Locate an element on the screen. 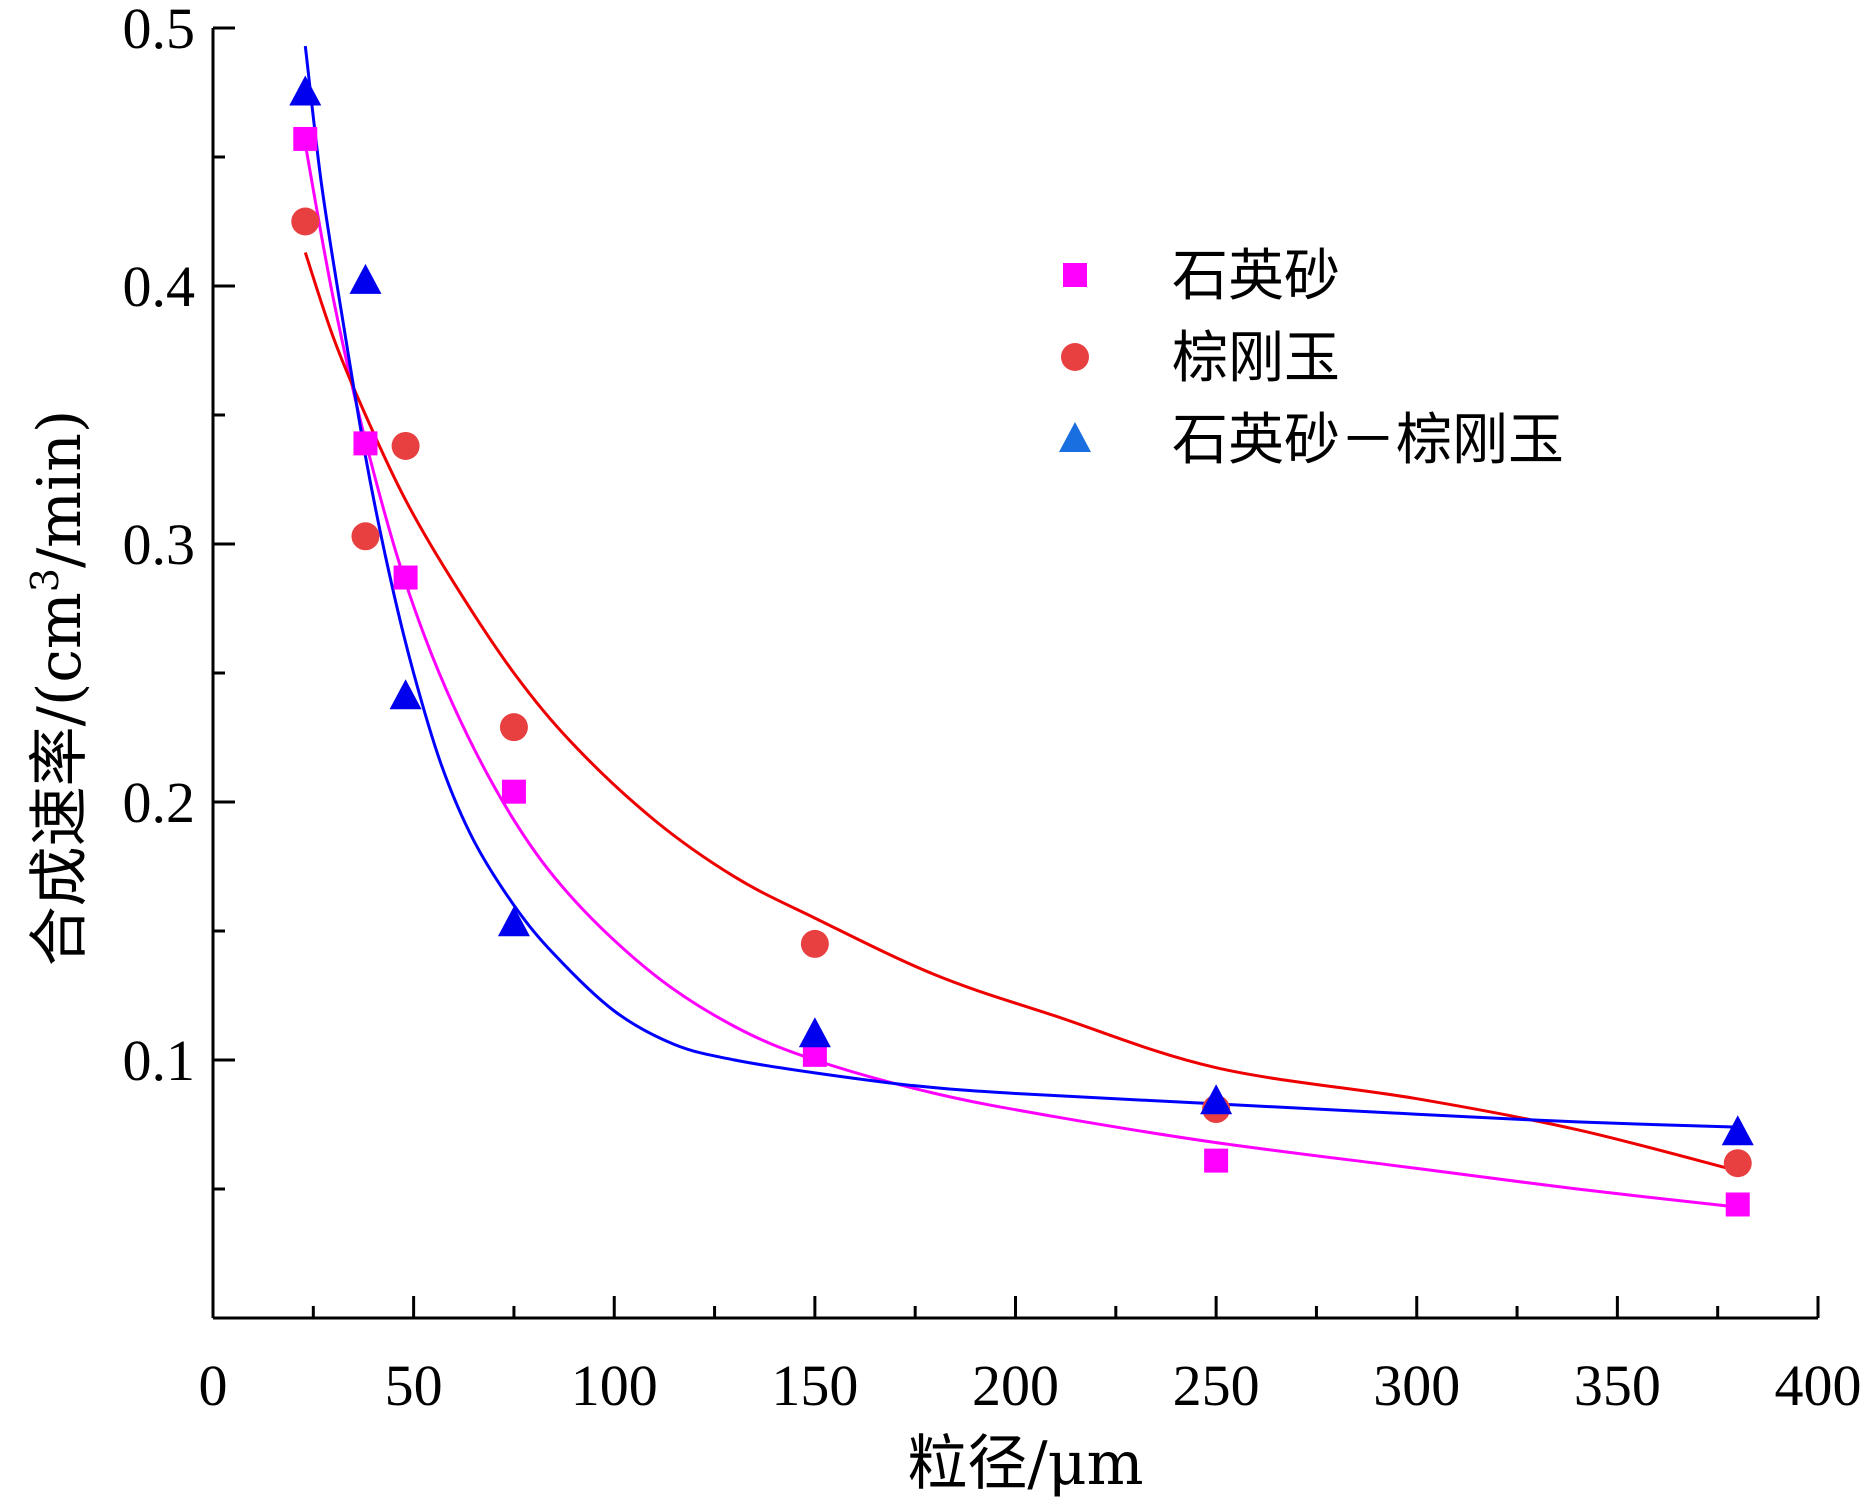 This screenshot has width=1861, height=1502. x-tick-label: 0 is located at coordinates (213, 1385).